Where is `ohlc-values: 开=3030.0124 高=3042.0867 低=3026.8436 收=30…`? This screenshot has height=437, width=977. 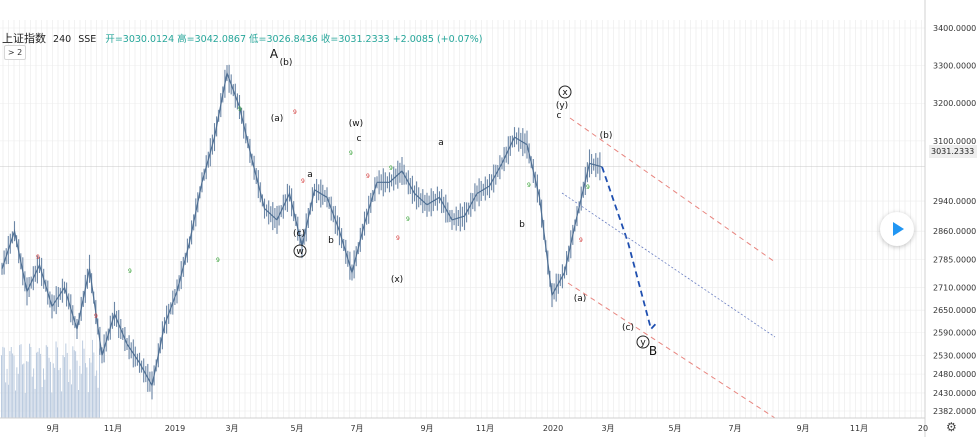 ohlc-values: 开=3030.0124 高=3042.0867 低=3026.8436 收=30… is located at coordinates (294, 39).